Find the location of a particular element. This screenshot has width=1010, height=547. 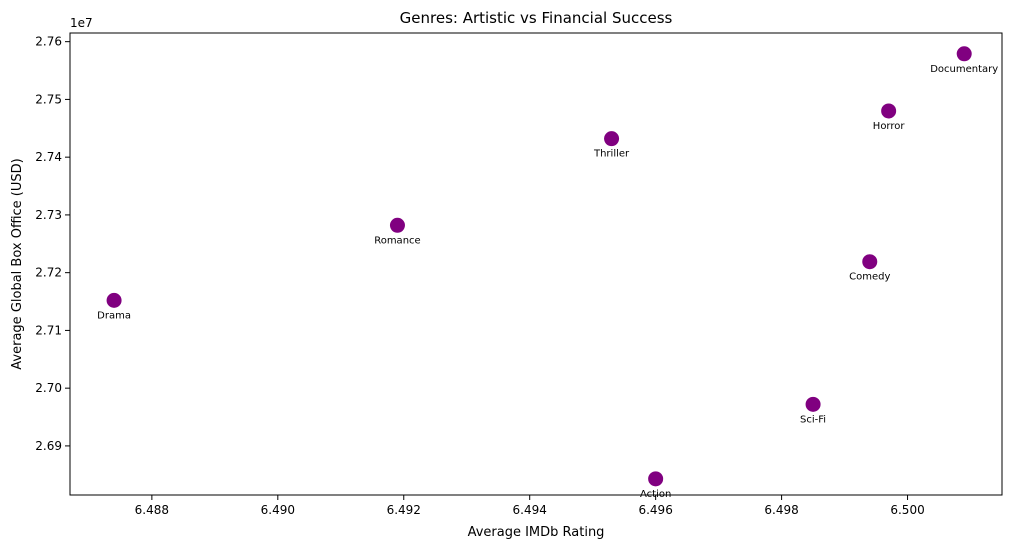

data-point-documentary is located at coordinates (964, 54).